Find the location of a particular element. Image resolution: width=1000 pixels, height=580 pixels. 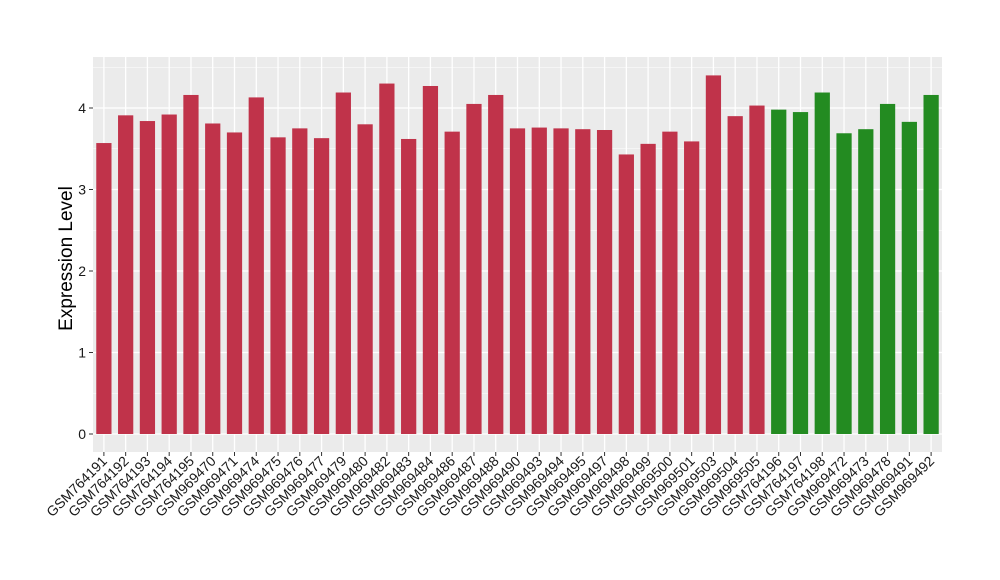

bar-GSM764196 is located at coordinates (779, 271).